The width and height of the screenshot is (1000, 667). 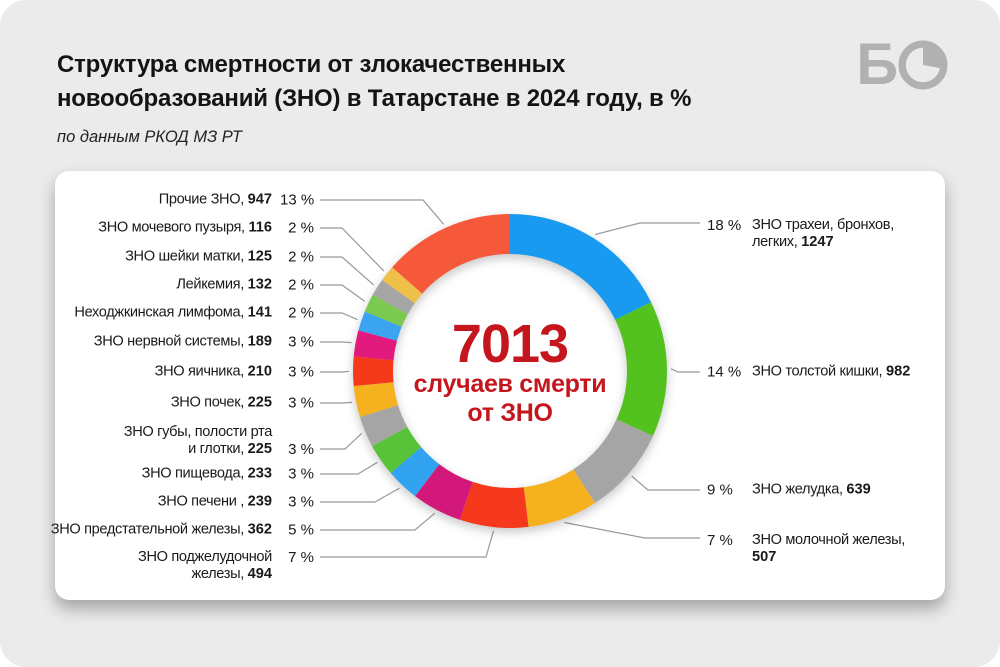 What do you see at coordinates (301, 530) in the screenshot?
I see `percent-label: 5 %` at bounding box center [301, 530].